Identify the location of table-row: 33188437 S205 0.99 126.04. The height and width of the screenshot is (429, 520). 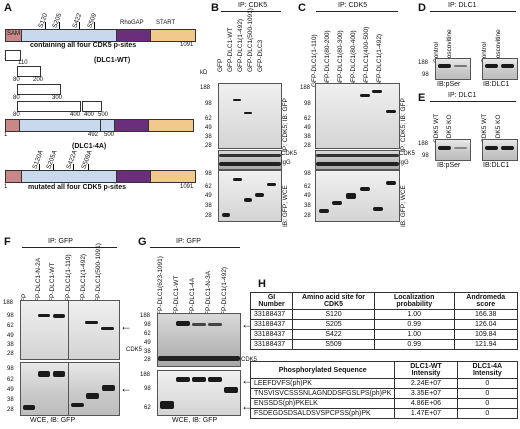
(383, 324).